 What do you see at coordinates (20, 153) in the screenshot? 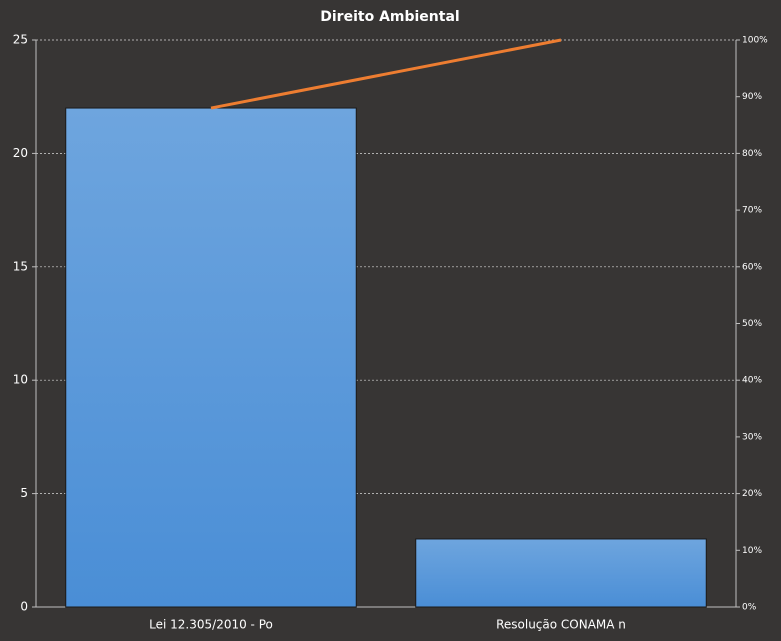
I see `y-tick-label: 20` at bounding box center [20, 153].